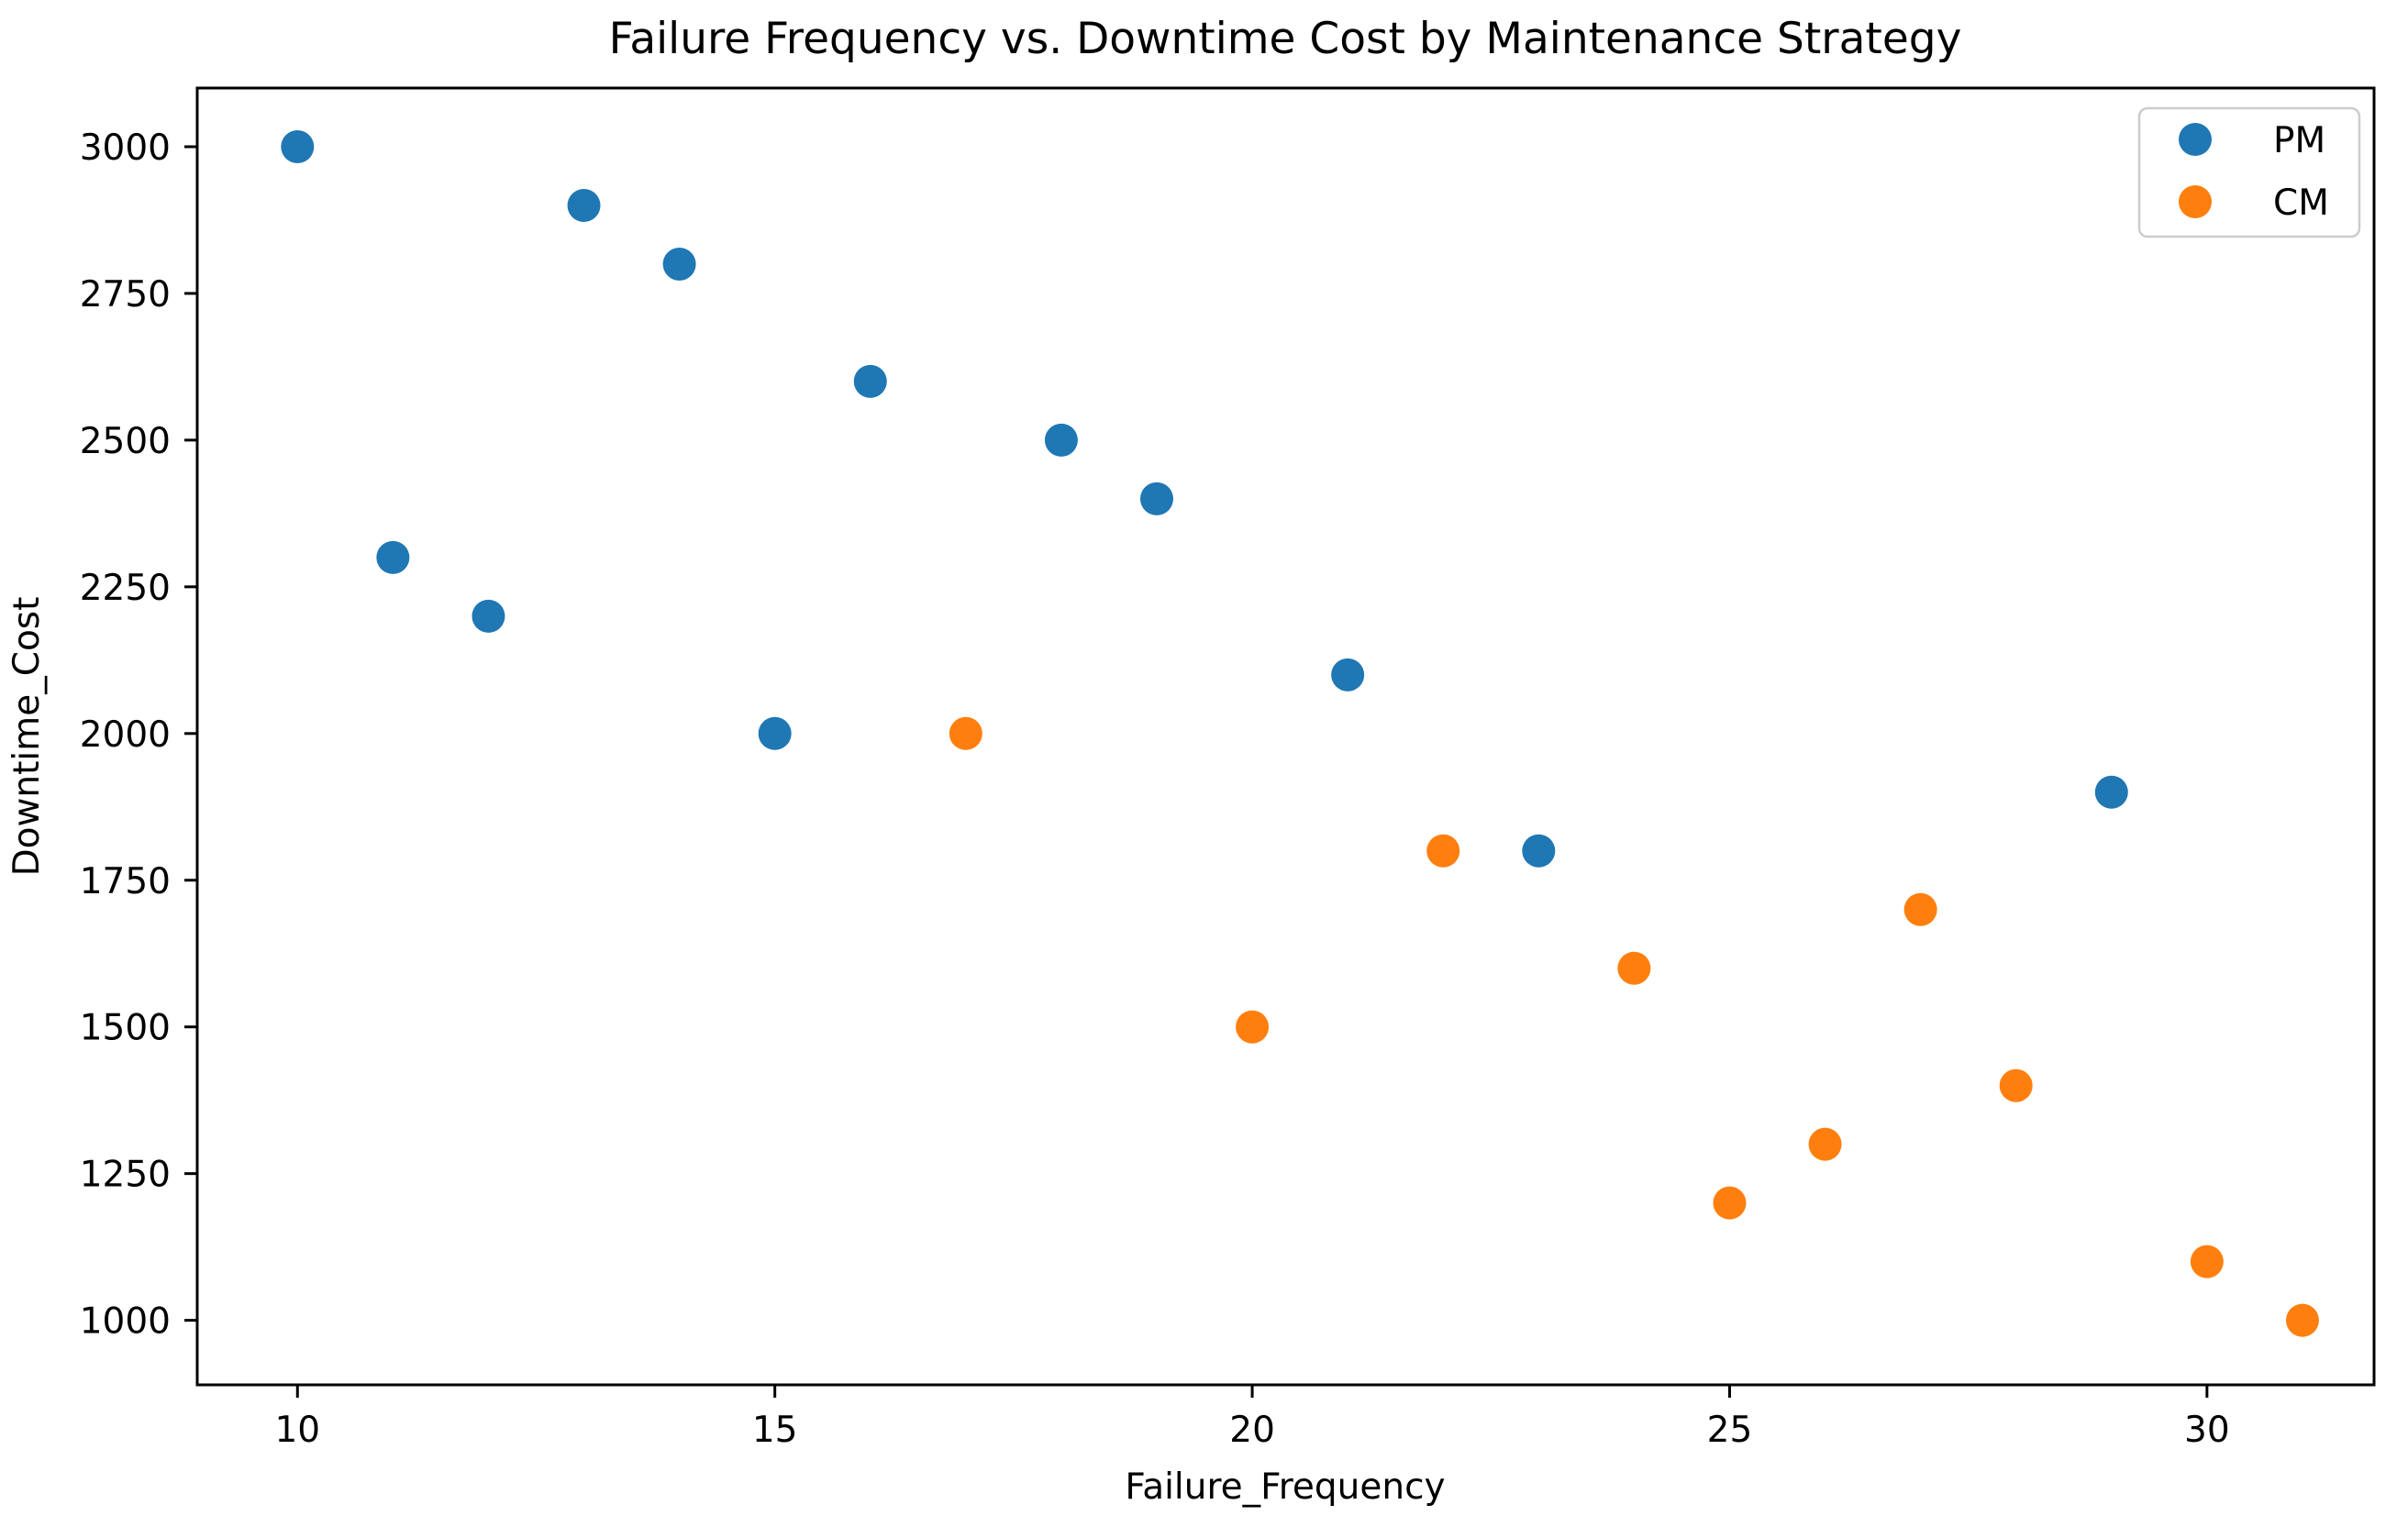 The image size is (2408, 1527). Describe the element at coordinates (125, 881) in the screenshot. I see `y-tick-label: 1750` at that location.